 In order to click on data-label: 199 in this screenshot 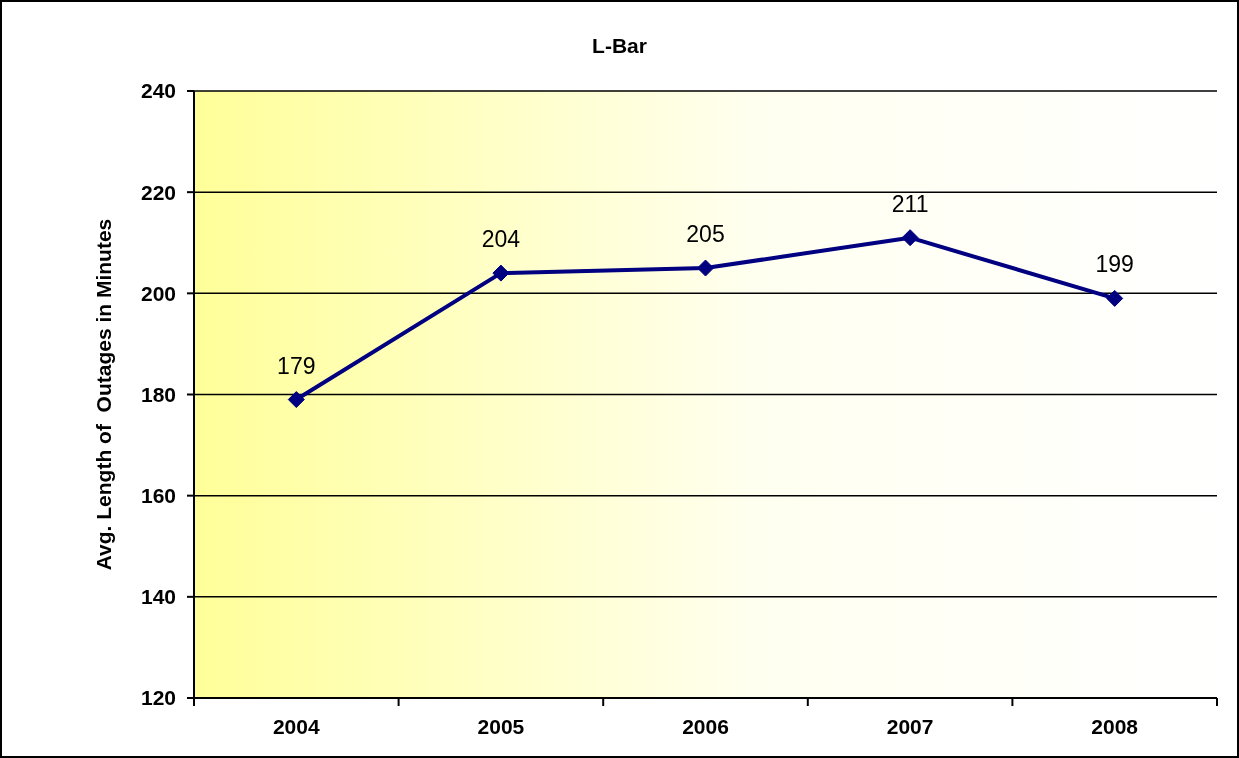, I will do `click(1114, 264)`.